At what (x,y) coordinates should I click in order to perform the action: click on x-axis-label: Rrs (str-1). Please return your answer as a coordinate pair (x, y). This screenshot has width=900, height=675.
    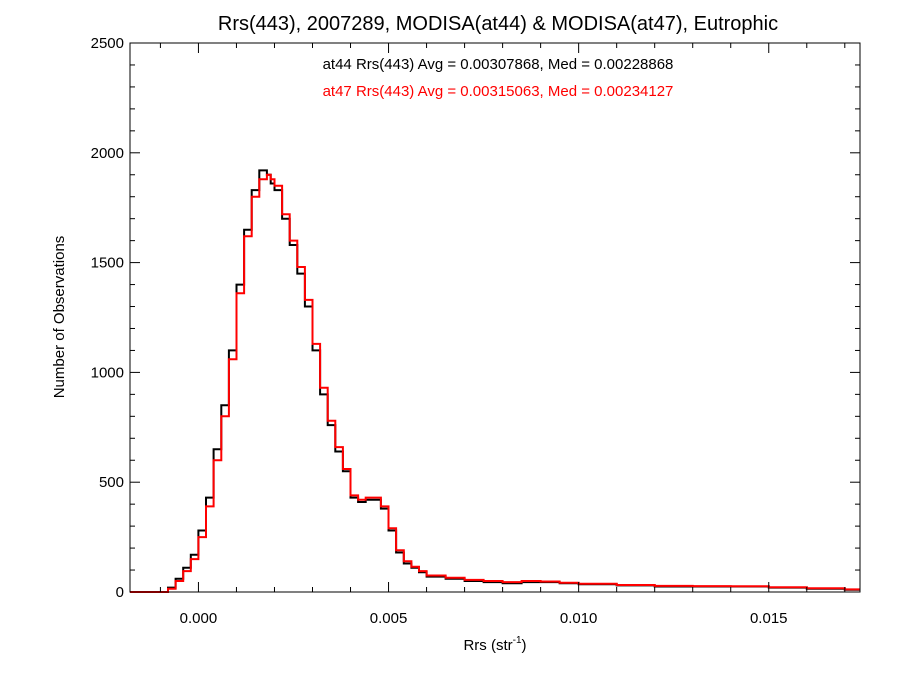
    Looking at the image, I should click on (494, 644).